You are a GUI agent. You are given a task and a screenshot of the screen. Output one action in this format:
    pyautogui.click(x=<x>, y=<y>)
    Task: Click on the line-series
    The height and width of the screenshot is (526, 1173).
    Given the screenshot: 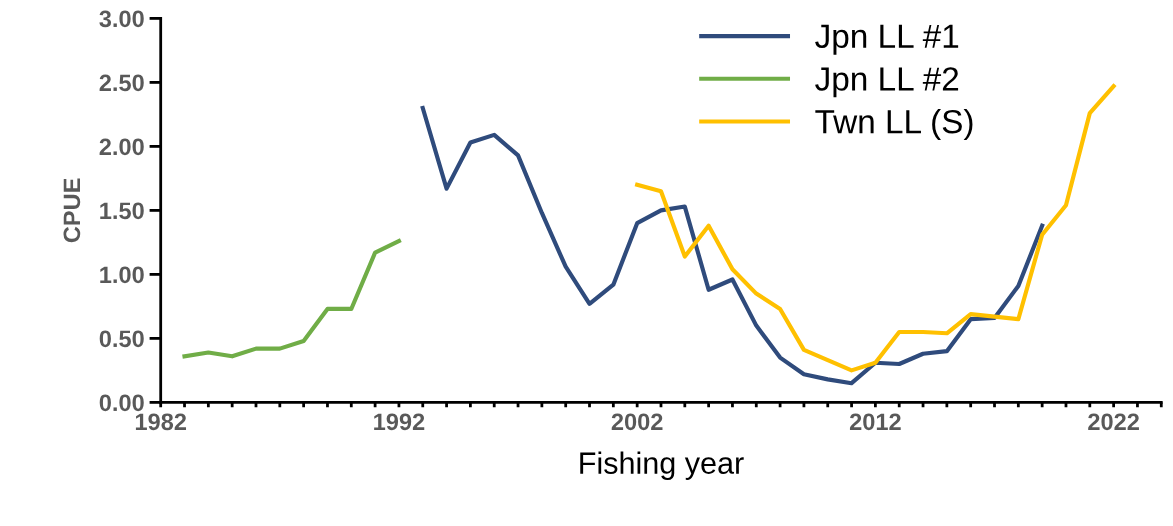 What is the action you would take?
    pyautogui.click(x=292, y=299)
    